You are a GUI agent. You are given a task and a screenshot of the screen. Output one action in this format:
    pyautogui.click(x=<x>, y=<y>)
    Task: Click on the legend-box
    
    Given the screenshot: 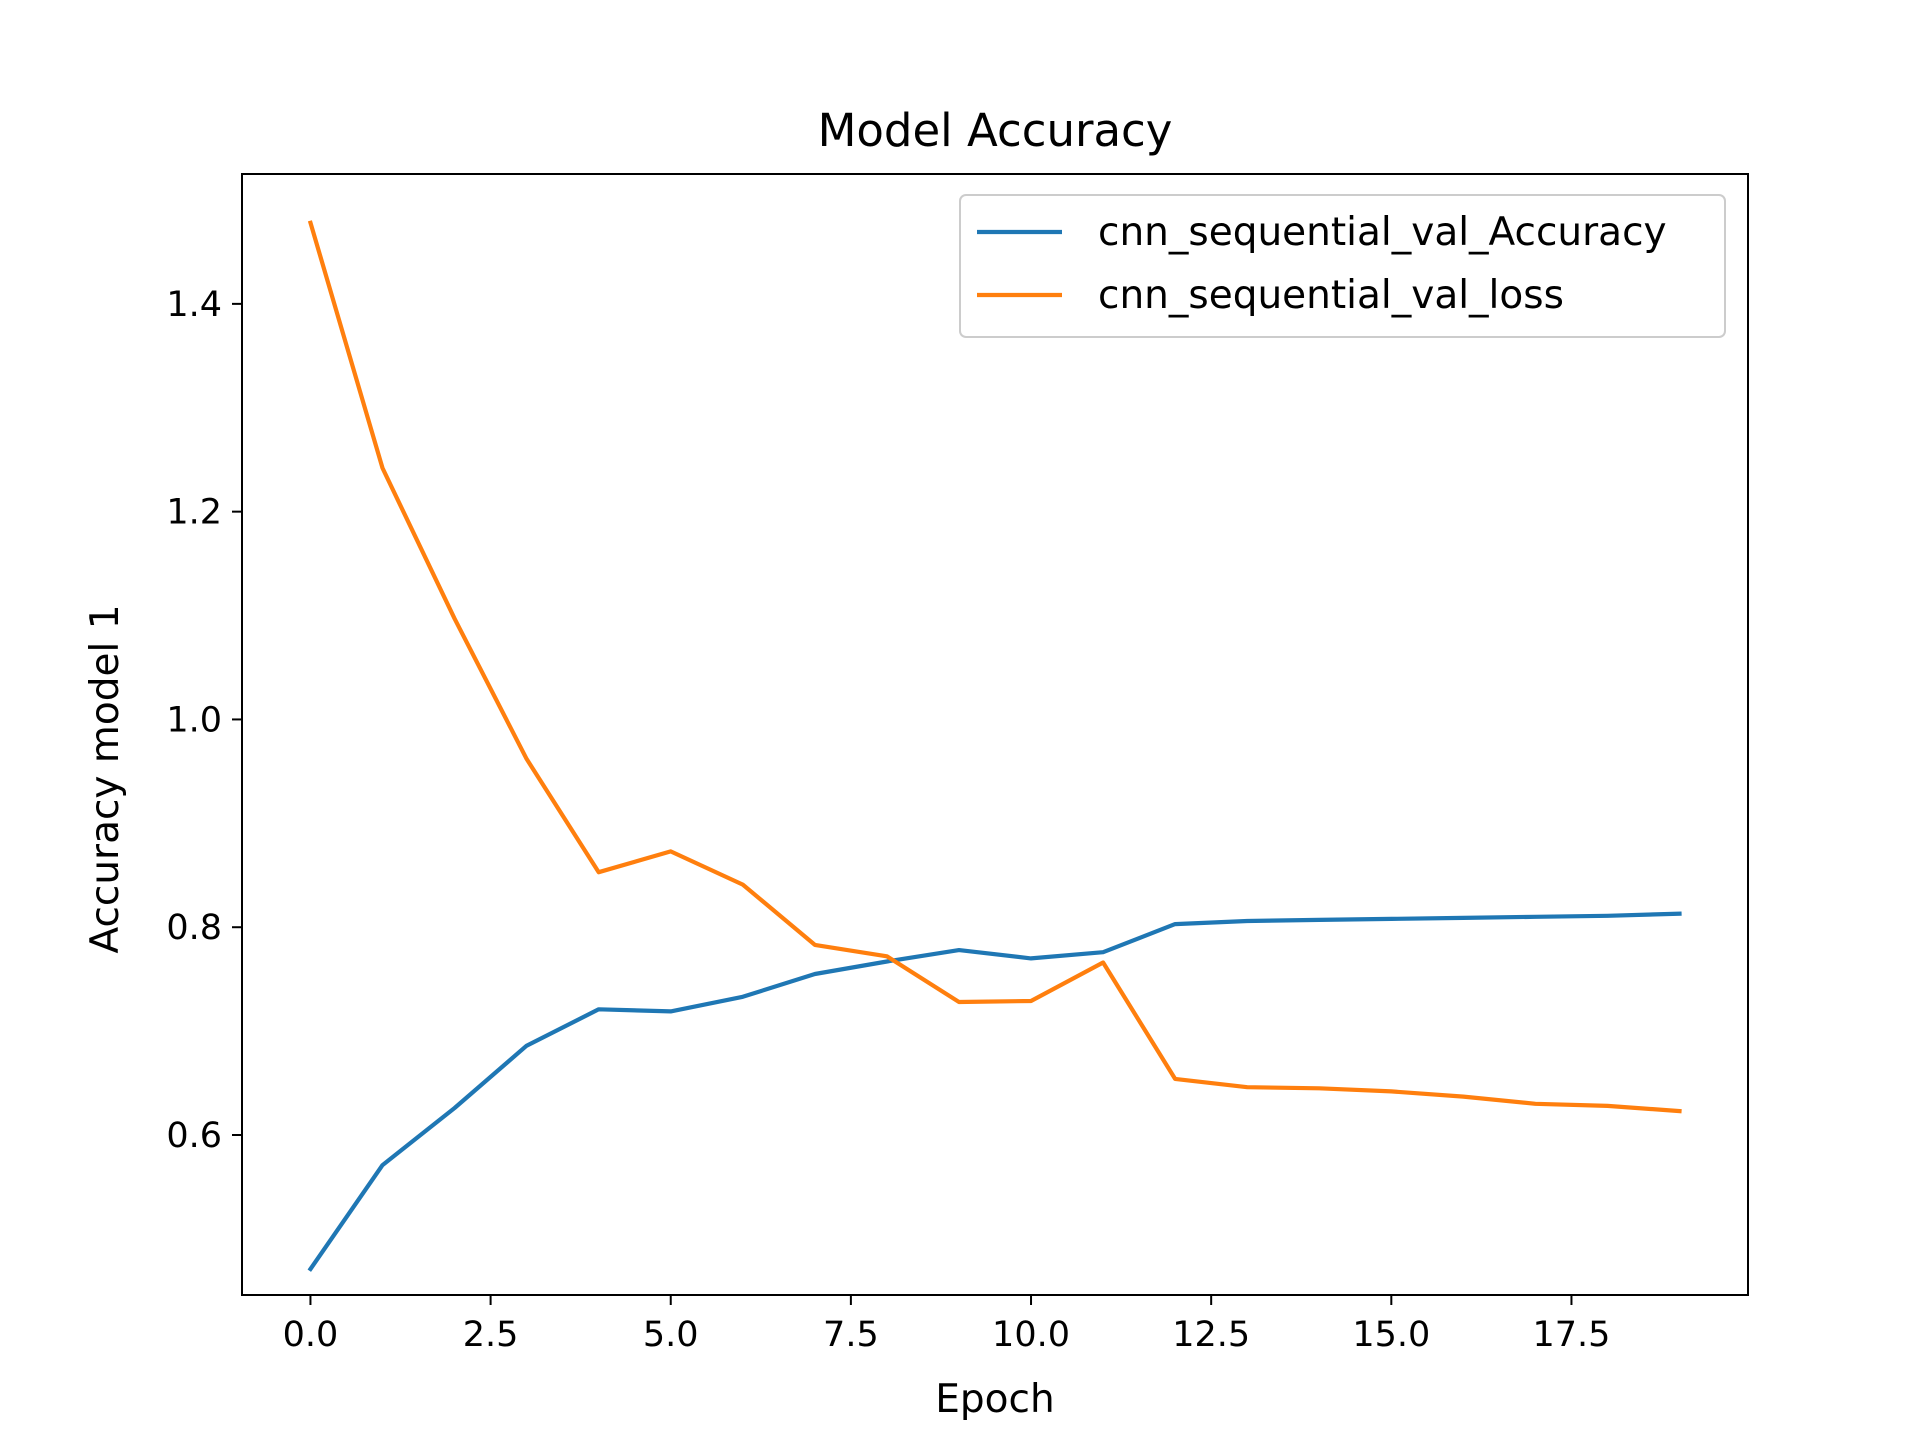 What is the action you would take?
    pyautogui.click(x=1342, y=266)
    